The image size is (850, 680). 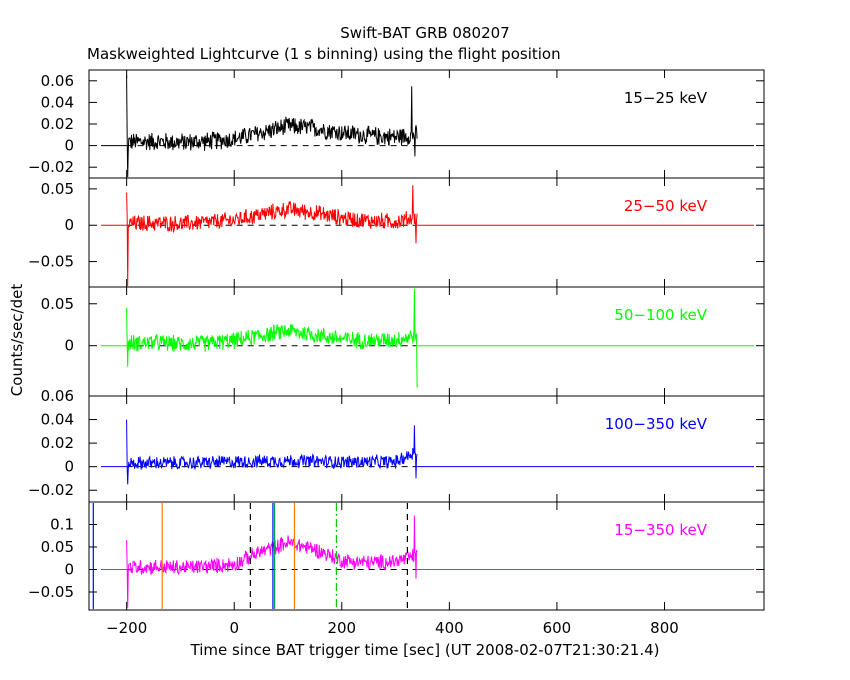 I want to click on x-tick-labels: −200 0 200 400 600 800, so click(x=392, y=628).